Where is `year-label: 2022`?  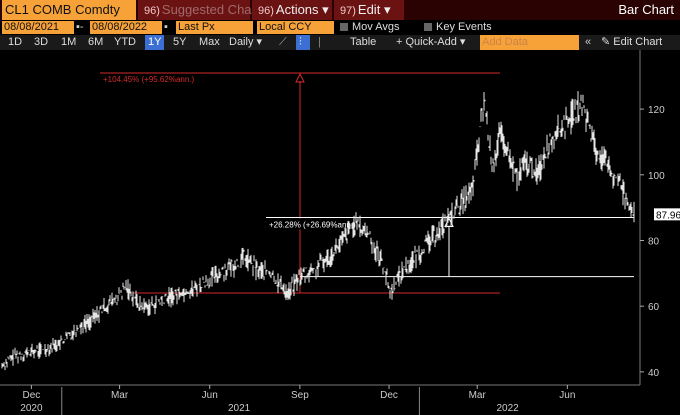
year-label: 2022 is located at coordinates (507, 408).